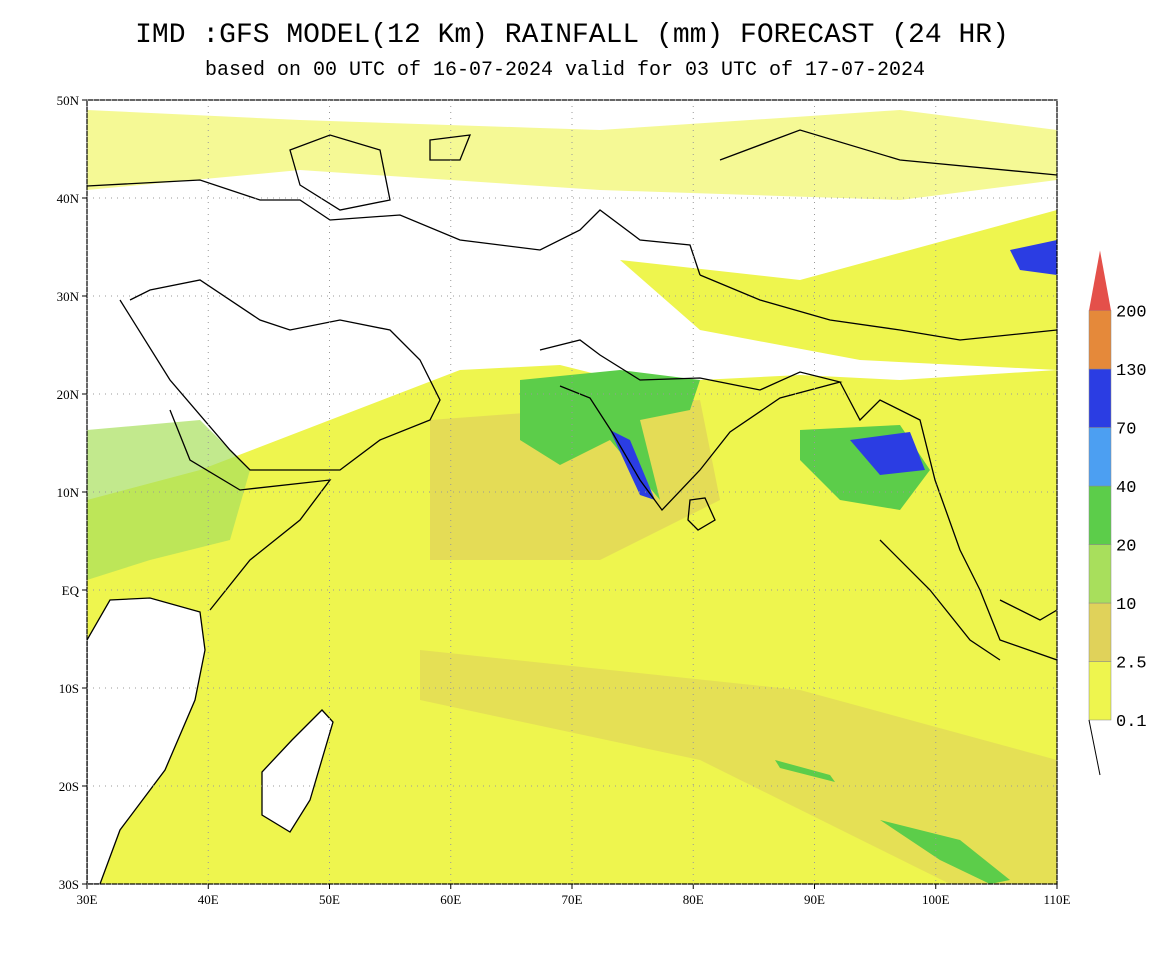 The image size is (1154, 964). What do you see at coordinates (693, 899) in the screenshot?
I see `lon-tick-label: 80E` at bounding box center [693, 899].